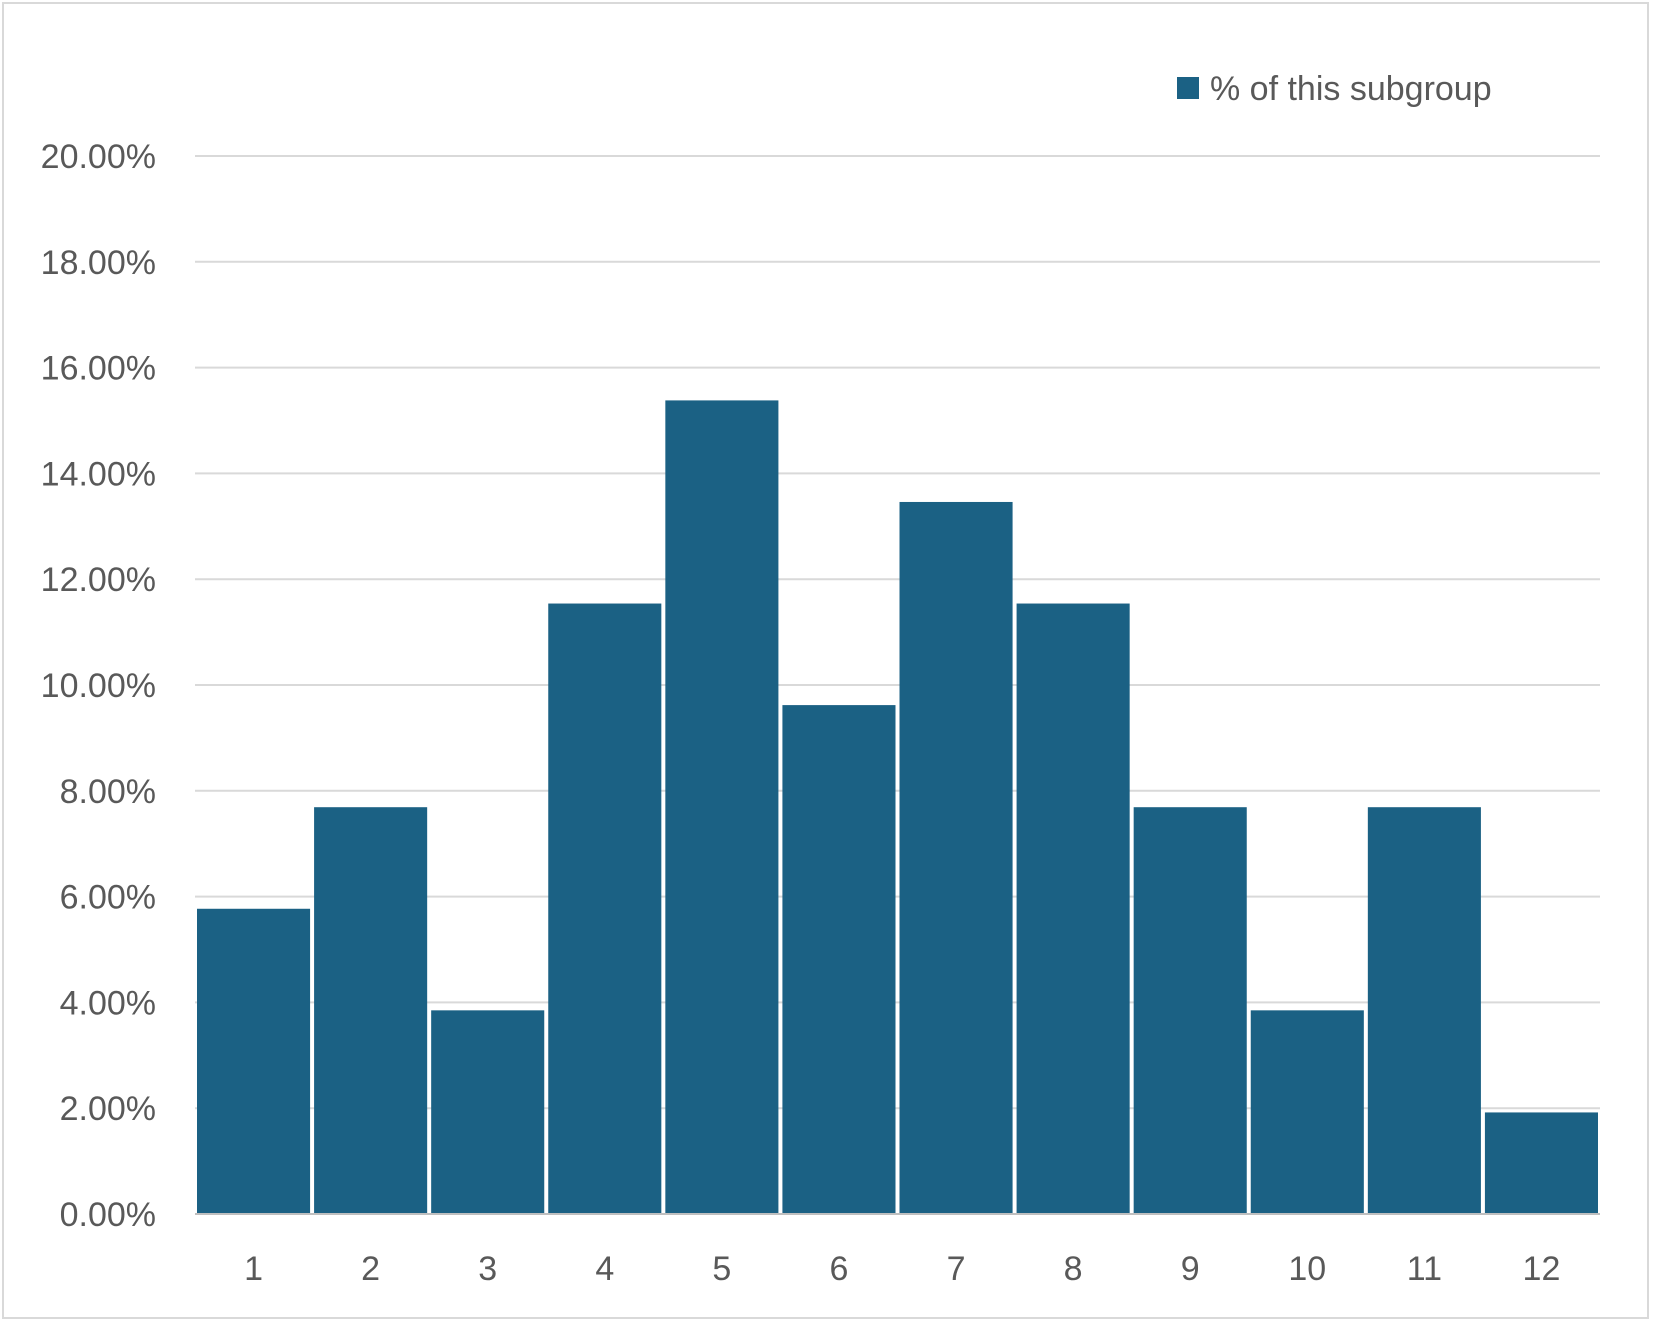 This screenshot has width=1653, height=1323. I want to click on y-tick-label: 10.00%, so click(98, 686).